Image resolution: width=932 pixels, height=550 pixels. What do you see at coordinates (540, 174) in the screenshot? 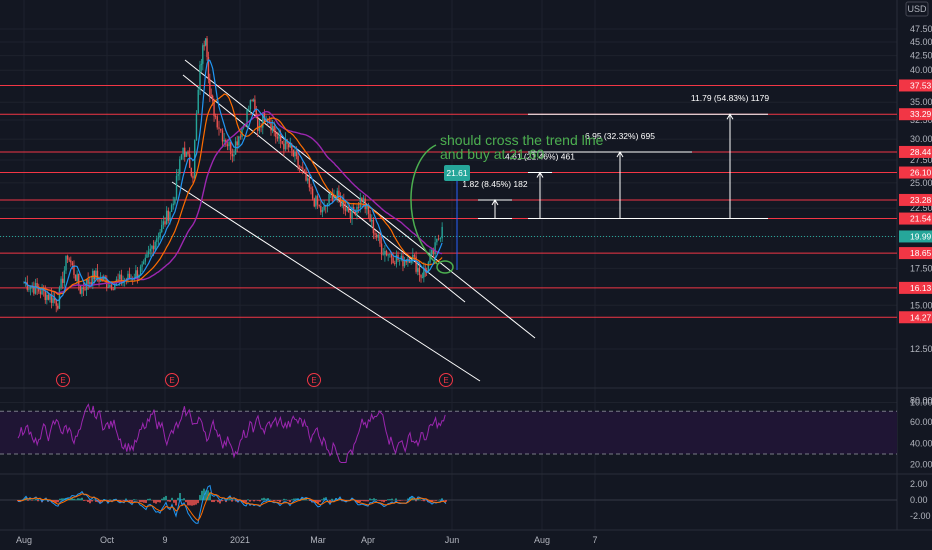
I see `measure-arrow-head` at bounding box center [540, 174].